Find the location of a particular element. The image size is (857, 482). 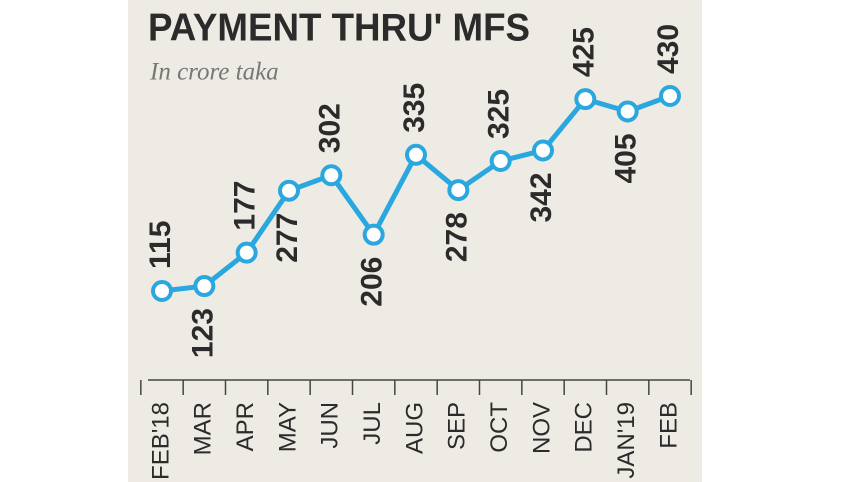

data-label: 425 is located at coordinates (583, 52).